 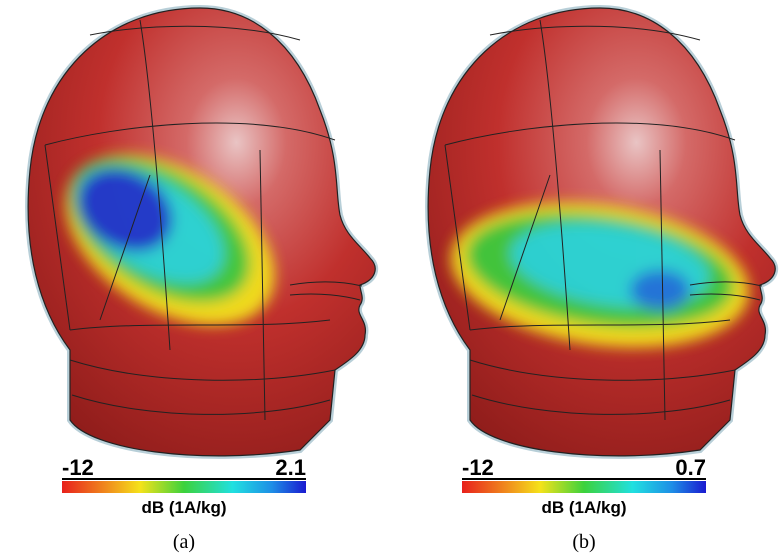 I want to click on colorbar-max: 2.1, so click(x=290, y=467).